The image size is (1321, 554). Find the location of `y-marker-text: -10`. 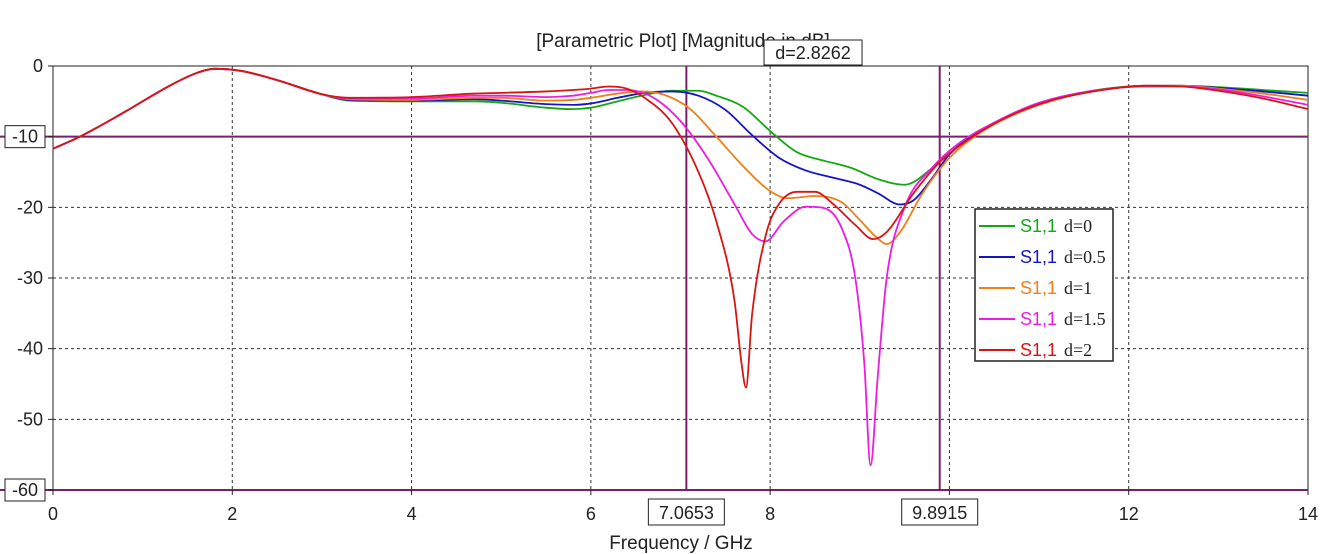

y-marker-text: -10 is located at coordinates (25, 137).